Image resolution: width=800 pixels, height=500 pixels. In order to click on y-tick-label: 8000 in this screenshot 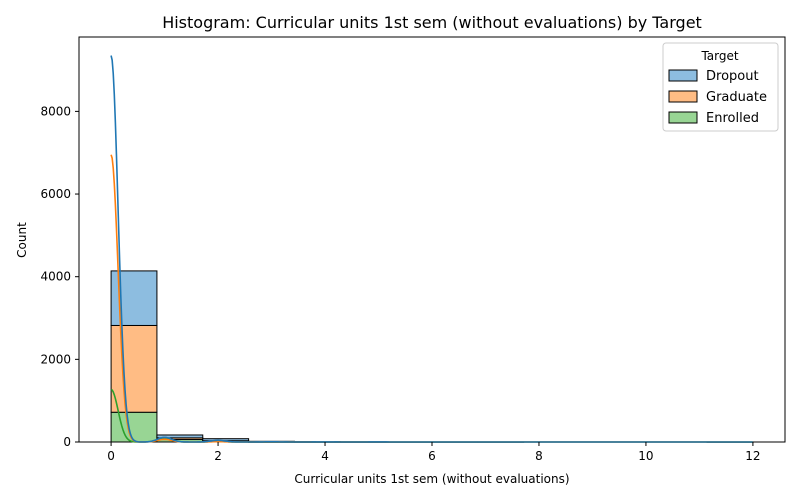, I will do `click(55, 111)`.